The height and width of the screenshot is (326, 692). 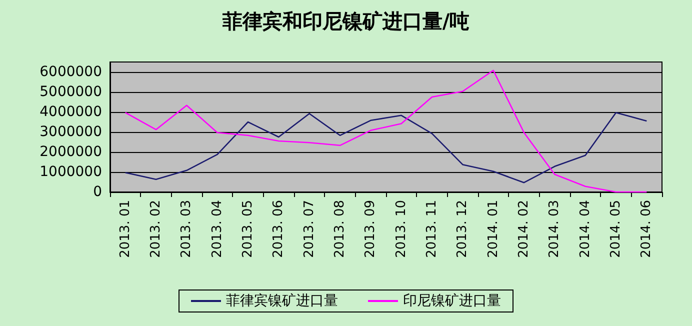 What do you see at coordinates (462, 229) in the screenshot?
I see `x-tick-label: 2013. 12` at bounding box center [462, 229].